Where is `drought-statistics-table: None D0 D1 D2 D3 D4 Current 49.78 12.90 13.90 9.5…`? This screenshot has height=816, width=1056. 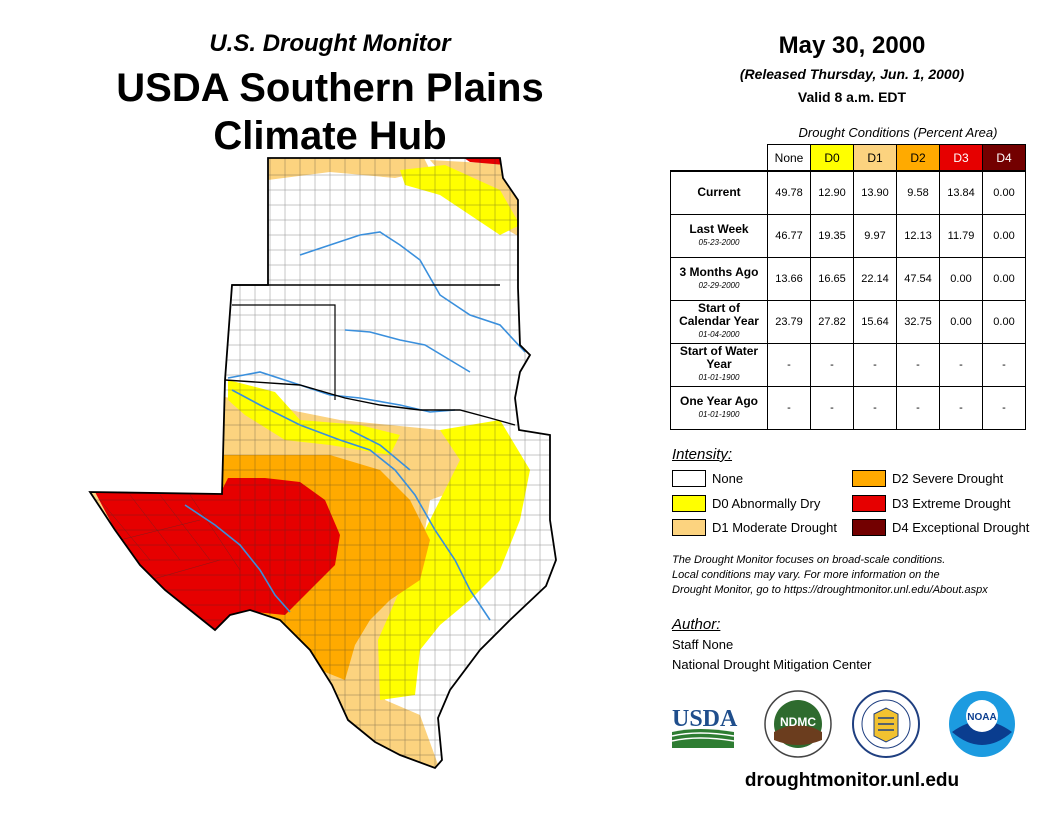 drought-statistics-table: None D0 D1 D2 D3 D4 Current 49.78 12.90 13.90 9.5… is located at coordinates (848, 287).